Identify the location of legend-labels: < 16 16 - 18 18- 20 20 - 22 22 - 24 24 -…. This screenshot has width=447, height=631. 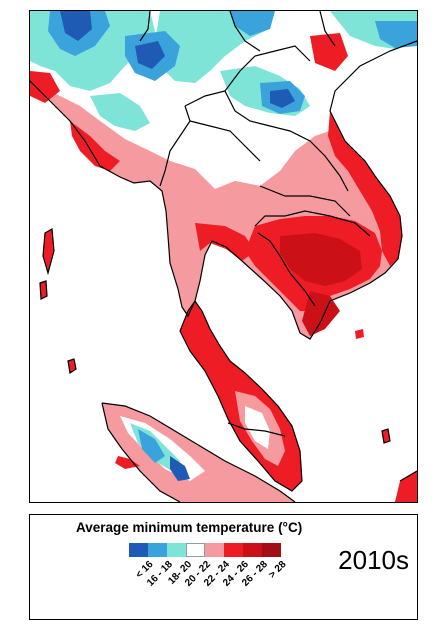
(219, 589).